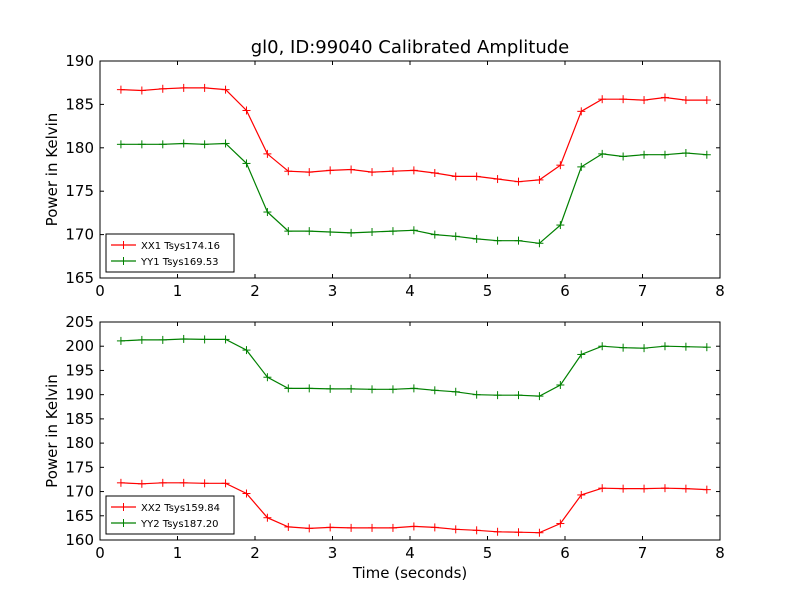 The image size is (800, 604). I want to click on legend-label: YY2 Tsys187.20, so click(179, 524).